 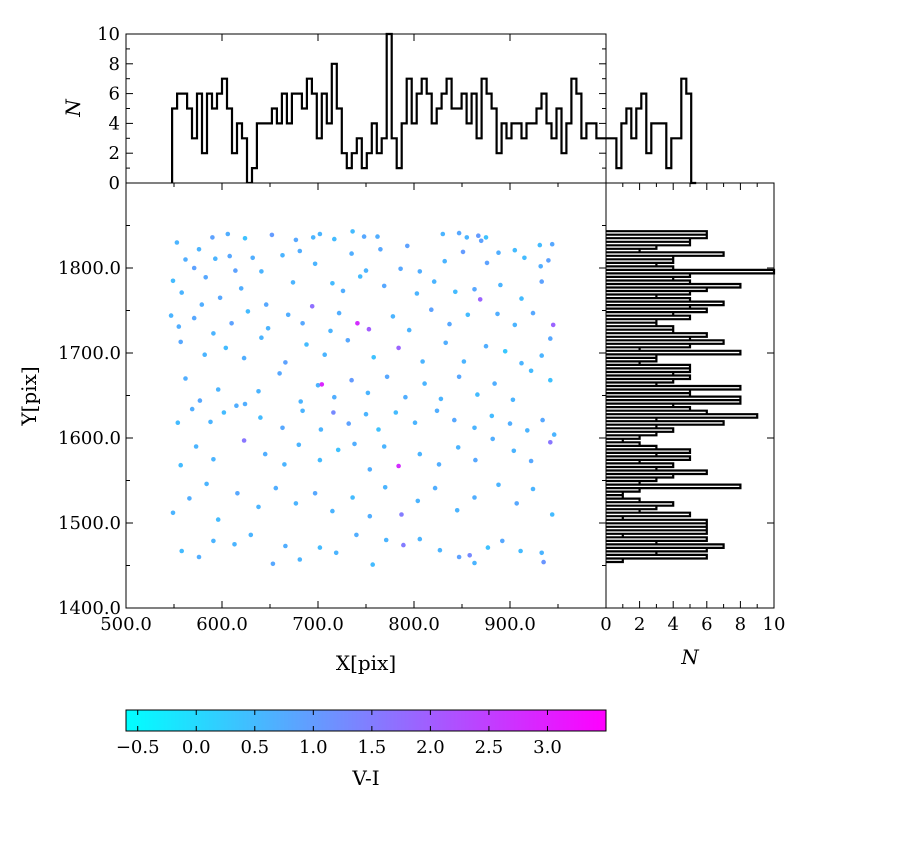 I want to click on colorbar-gradient, so click(x=366, y=720).